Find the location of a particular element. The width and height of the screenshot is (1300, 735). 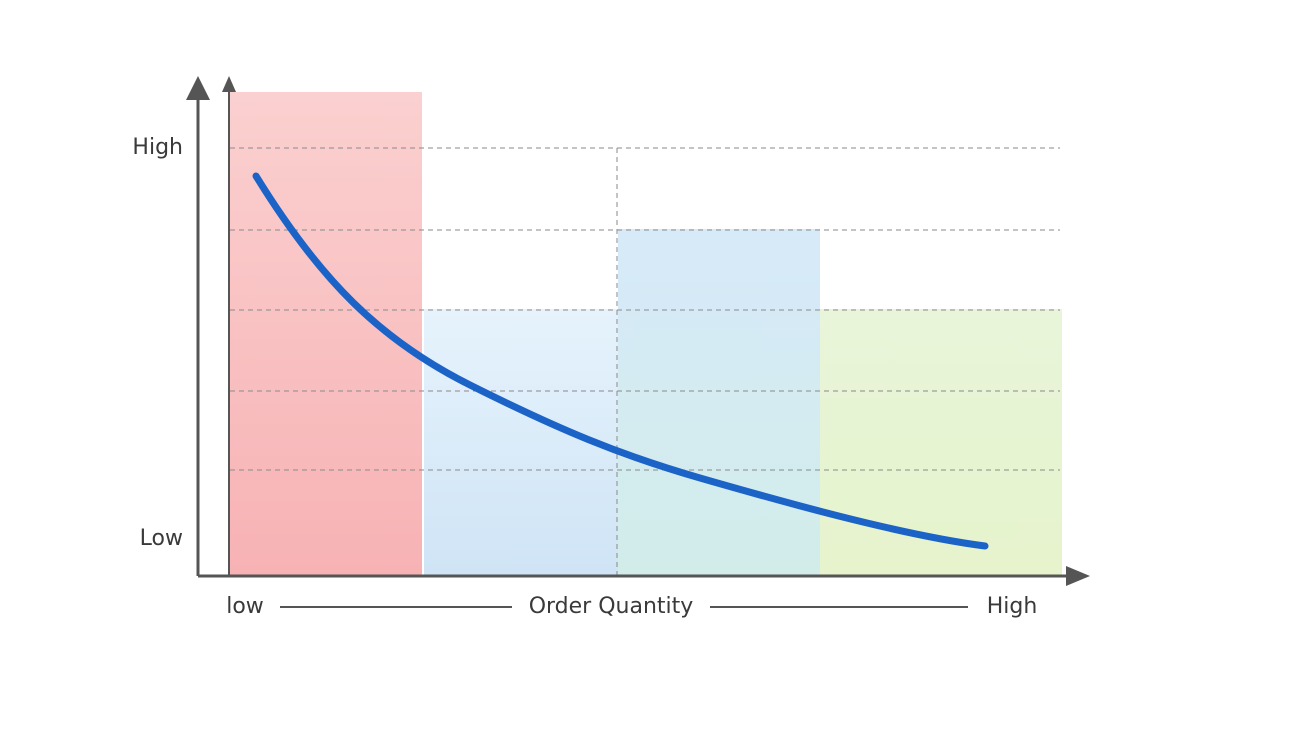

x-axis-arrow is located at coordinates (1078, 576).